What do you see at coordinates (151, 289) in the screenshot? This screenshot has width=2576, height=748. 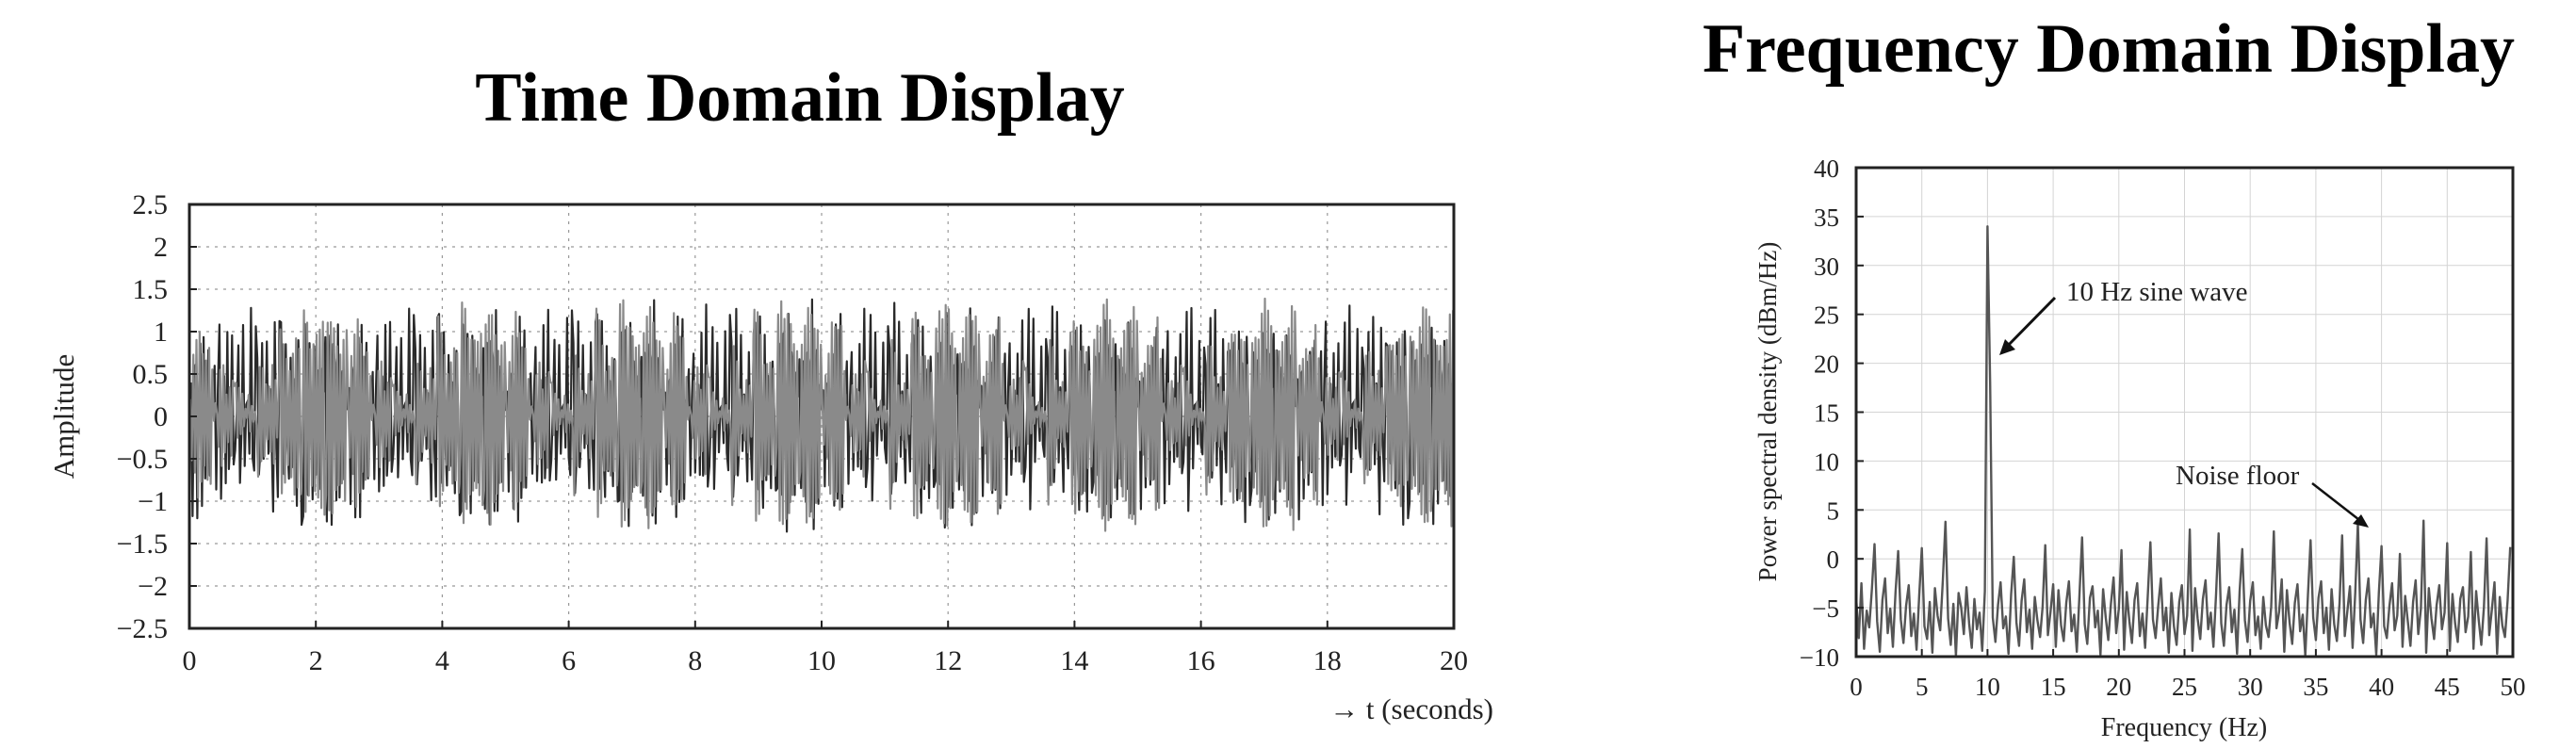 I see `time-y-tick-label: 1.5` at bounding box center [151, 289].